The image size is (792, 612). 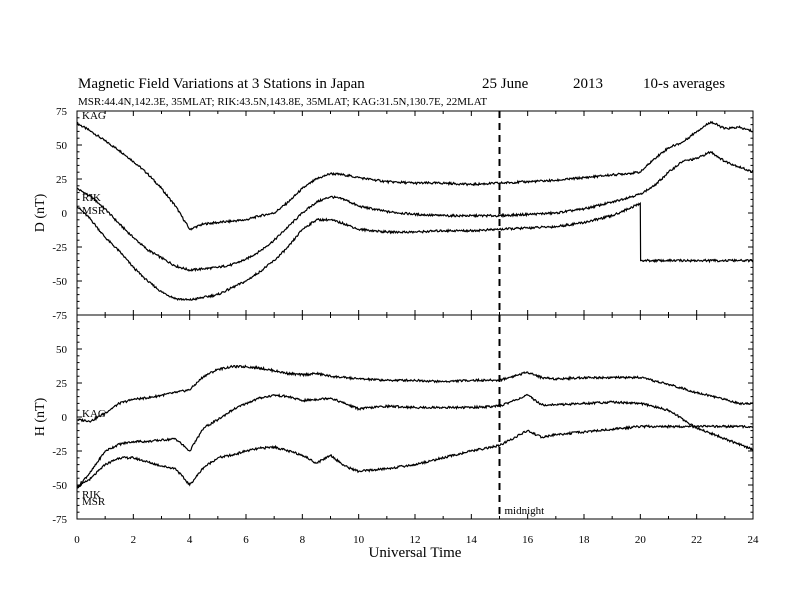 I want to click on chart-date: 25 June, so click(x=505, y=84).